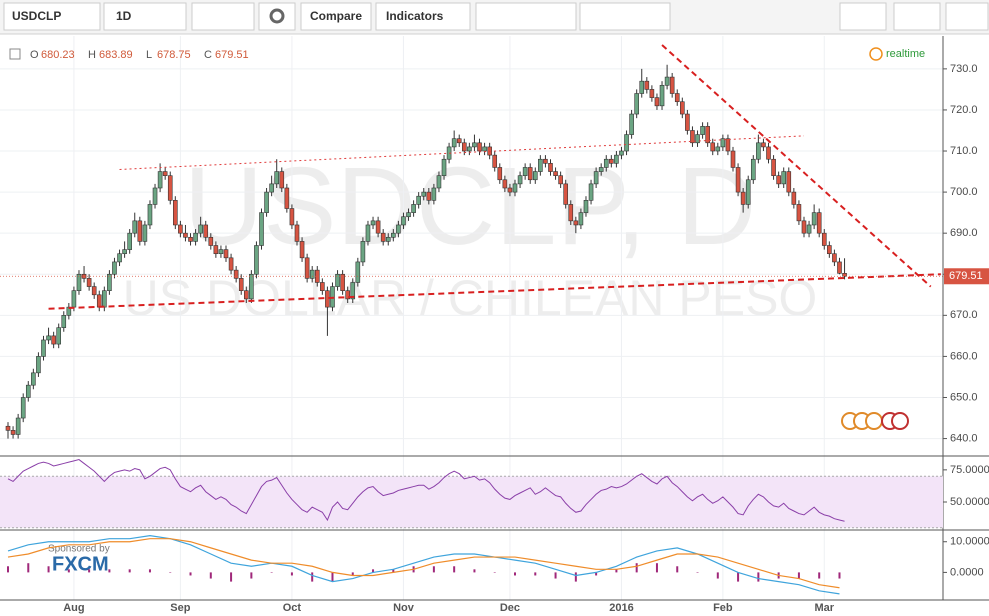 This screenshot has width=989, height=616. Describe the element at coordinates (621, 608) in the screenshot. I see `x-tick-label: 2016` at that location.